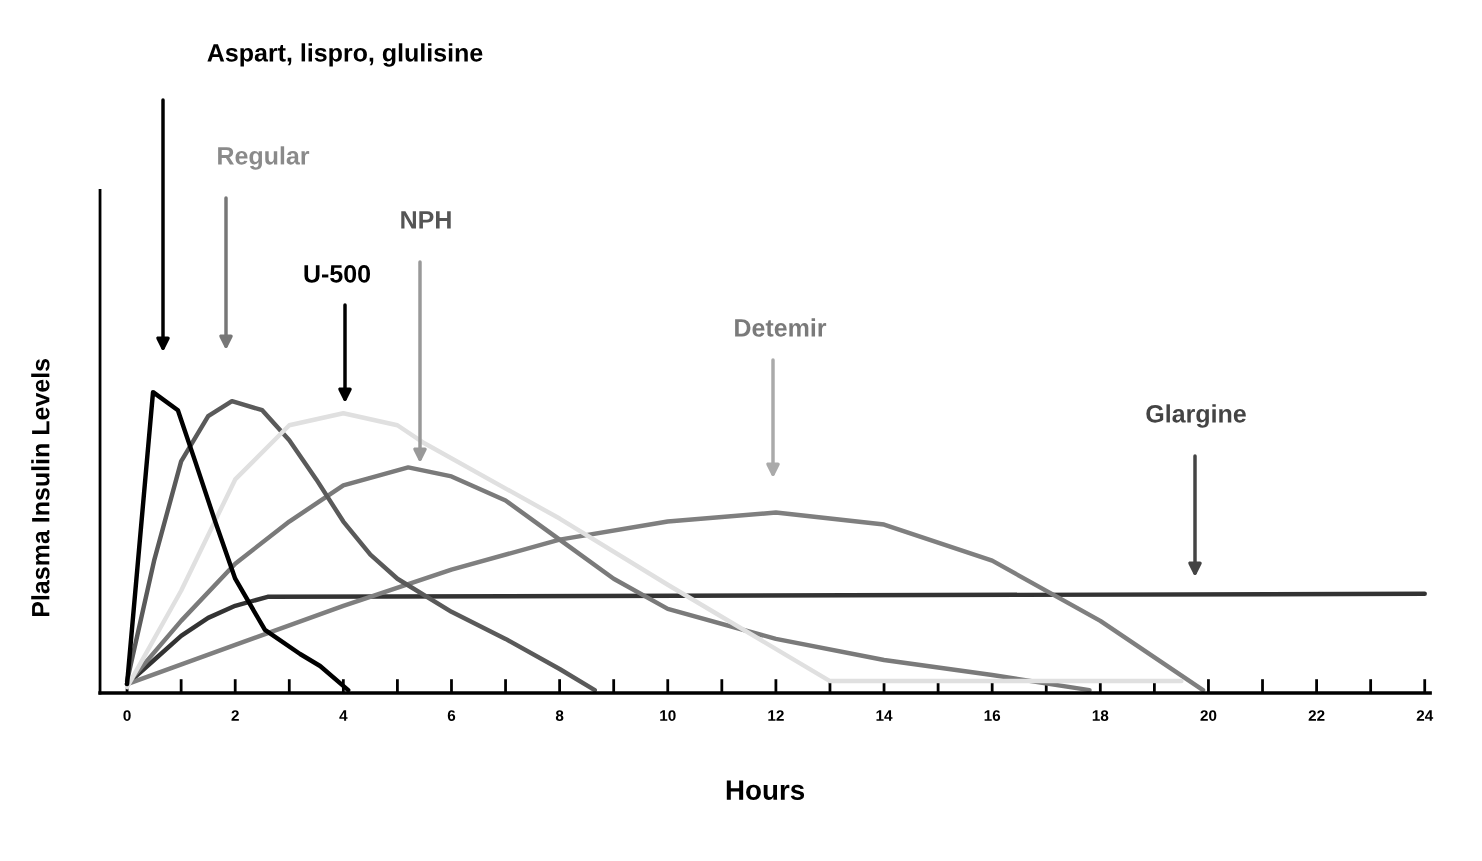  What do you see at coordinates (343, 715) in the screenshot?
I see `x-tick-label: 4` at bounding box center [343, 715].